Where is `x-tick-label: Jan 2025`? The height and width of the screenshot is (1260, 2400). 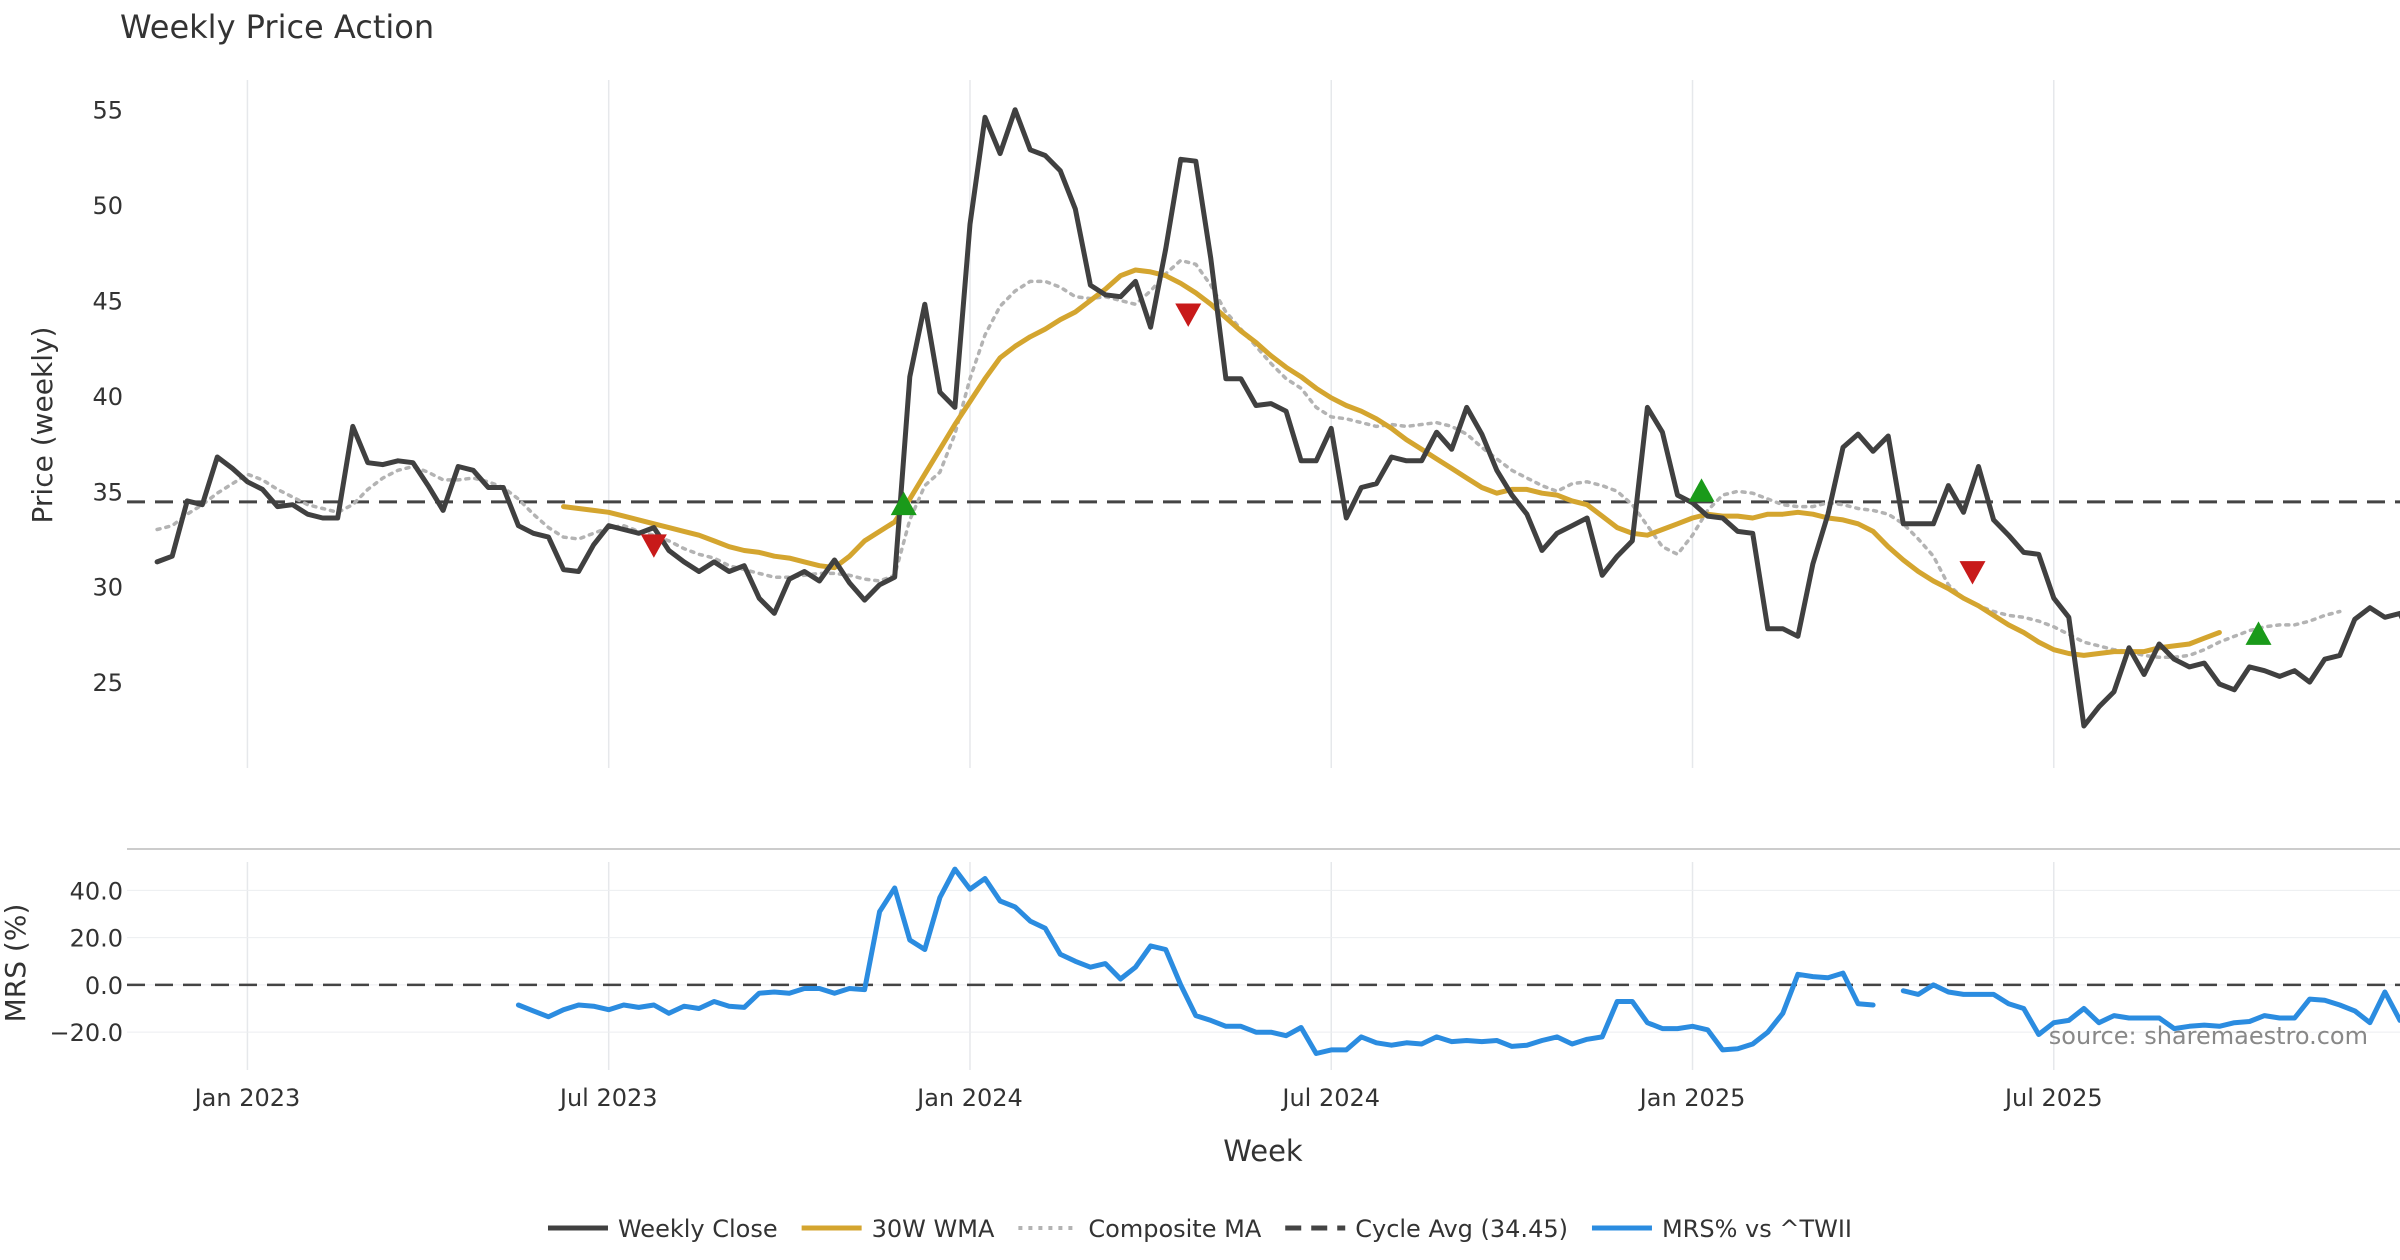 x-tick-label: Jan 2025 is located at coordinates (1692, 1098).